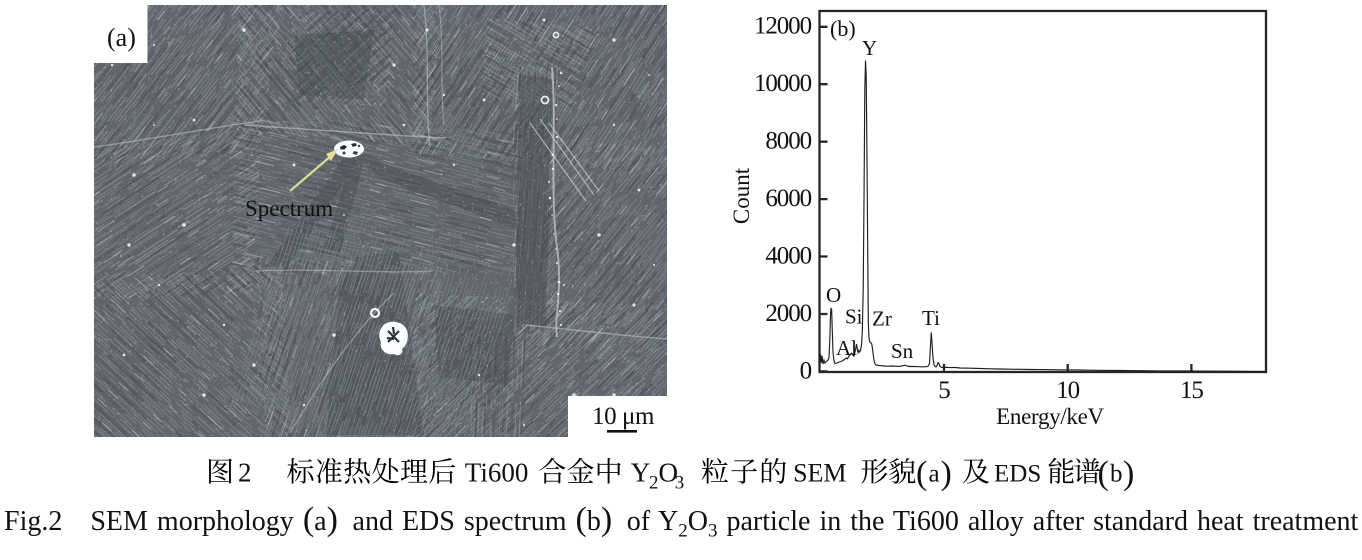 This screenshot has height=560, width=1362. What do you see at coordinates (1067, 390) in the screenshot?
I see `svg-text: 10` at bounding box center [1067, 390].